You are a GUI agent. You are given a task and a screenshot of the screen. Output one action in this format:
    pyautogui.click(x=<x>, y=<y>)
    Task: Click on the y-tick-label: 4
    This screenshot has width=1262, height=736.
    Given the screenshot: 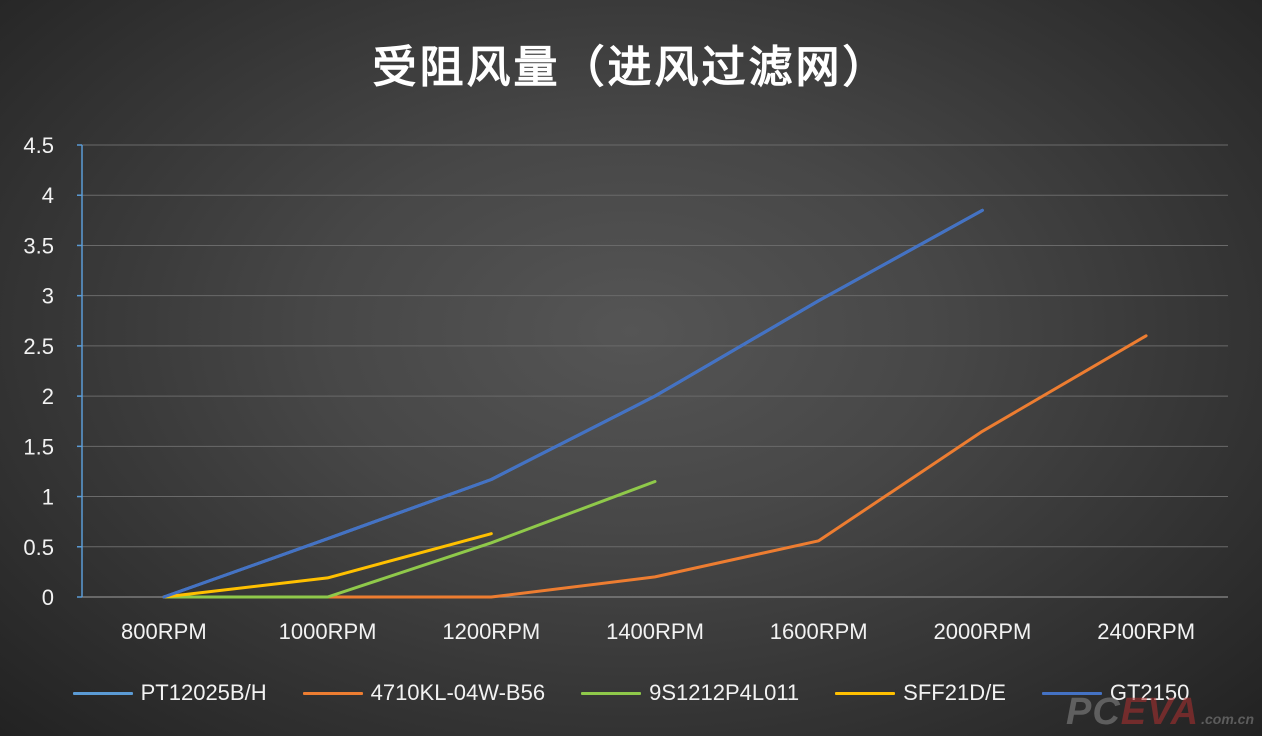 What is the action you would take?
    pyautogui.click(x=48, y=195)
    